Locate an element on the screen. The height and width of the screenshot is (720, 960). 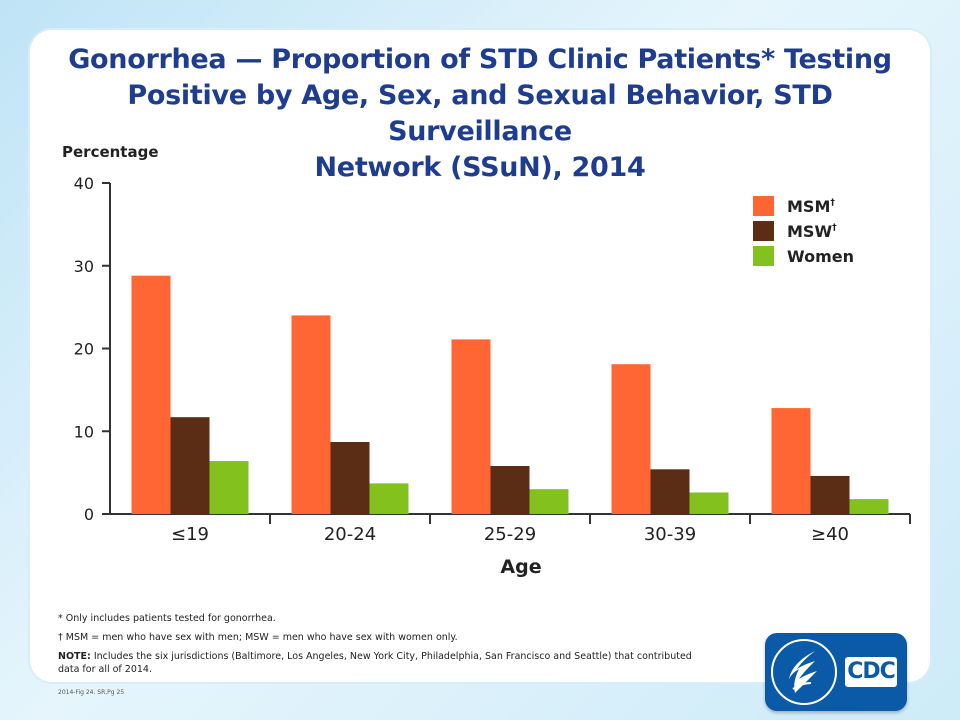
hhs-eagle-seal-icon is located at coordinates (803, 672).